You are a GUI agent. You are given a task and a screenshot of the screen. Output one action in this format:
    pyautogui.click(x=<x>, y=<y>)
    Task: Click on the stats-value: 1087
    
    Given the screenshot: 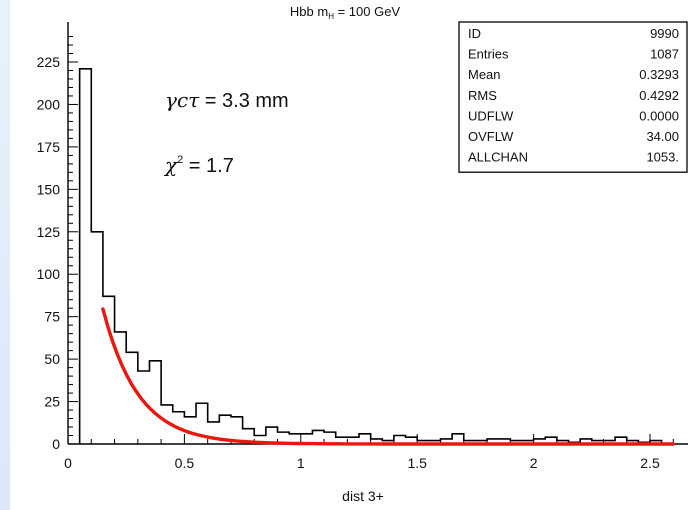 What is the action you would take?
    pyautogui.click(x=664, y=54)
    